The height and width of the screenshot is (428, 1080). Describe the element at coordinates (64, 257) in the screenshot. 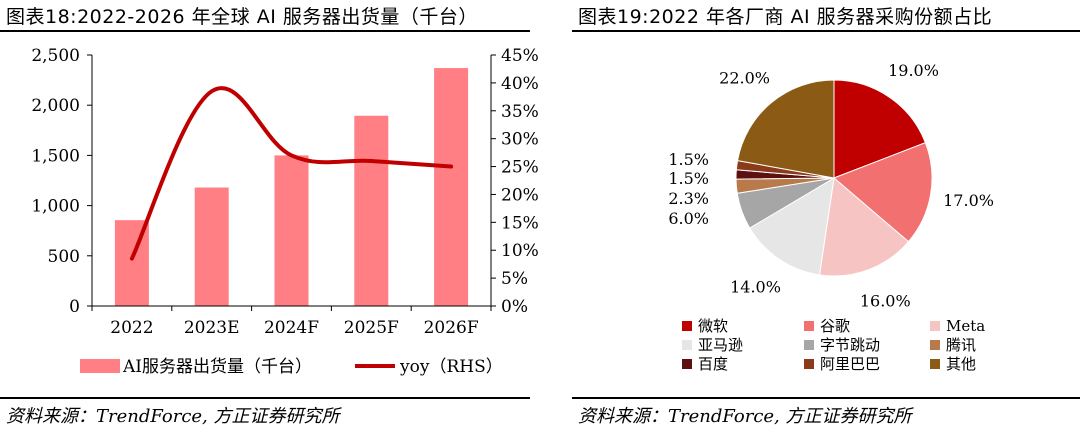

I see `left-y-tick-label: 500` at that location.